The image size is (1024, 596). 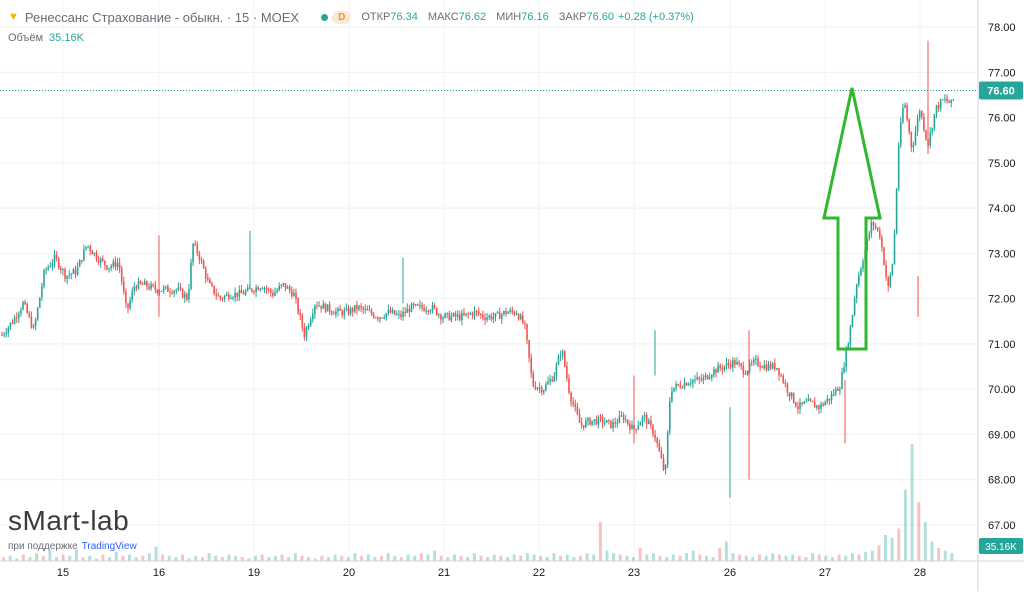 What do you see at coordinates (159, 573) in the screenshot?
I see `x-tick-label: 16` at bounding box center [159, 573].